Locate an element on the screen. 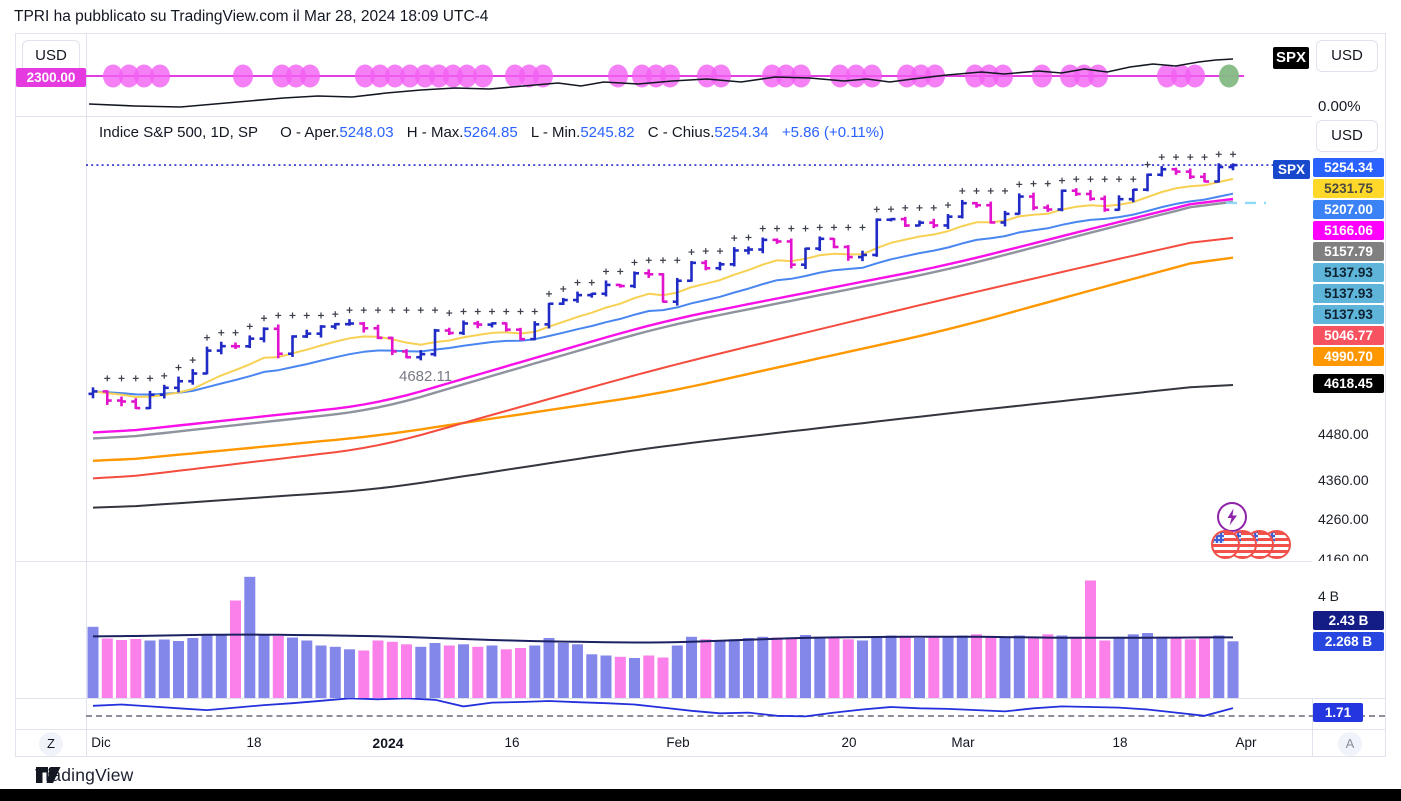 The width and height of the screenshot is (1401, 801). event-dots is located at coordinates (671, 76).